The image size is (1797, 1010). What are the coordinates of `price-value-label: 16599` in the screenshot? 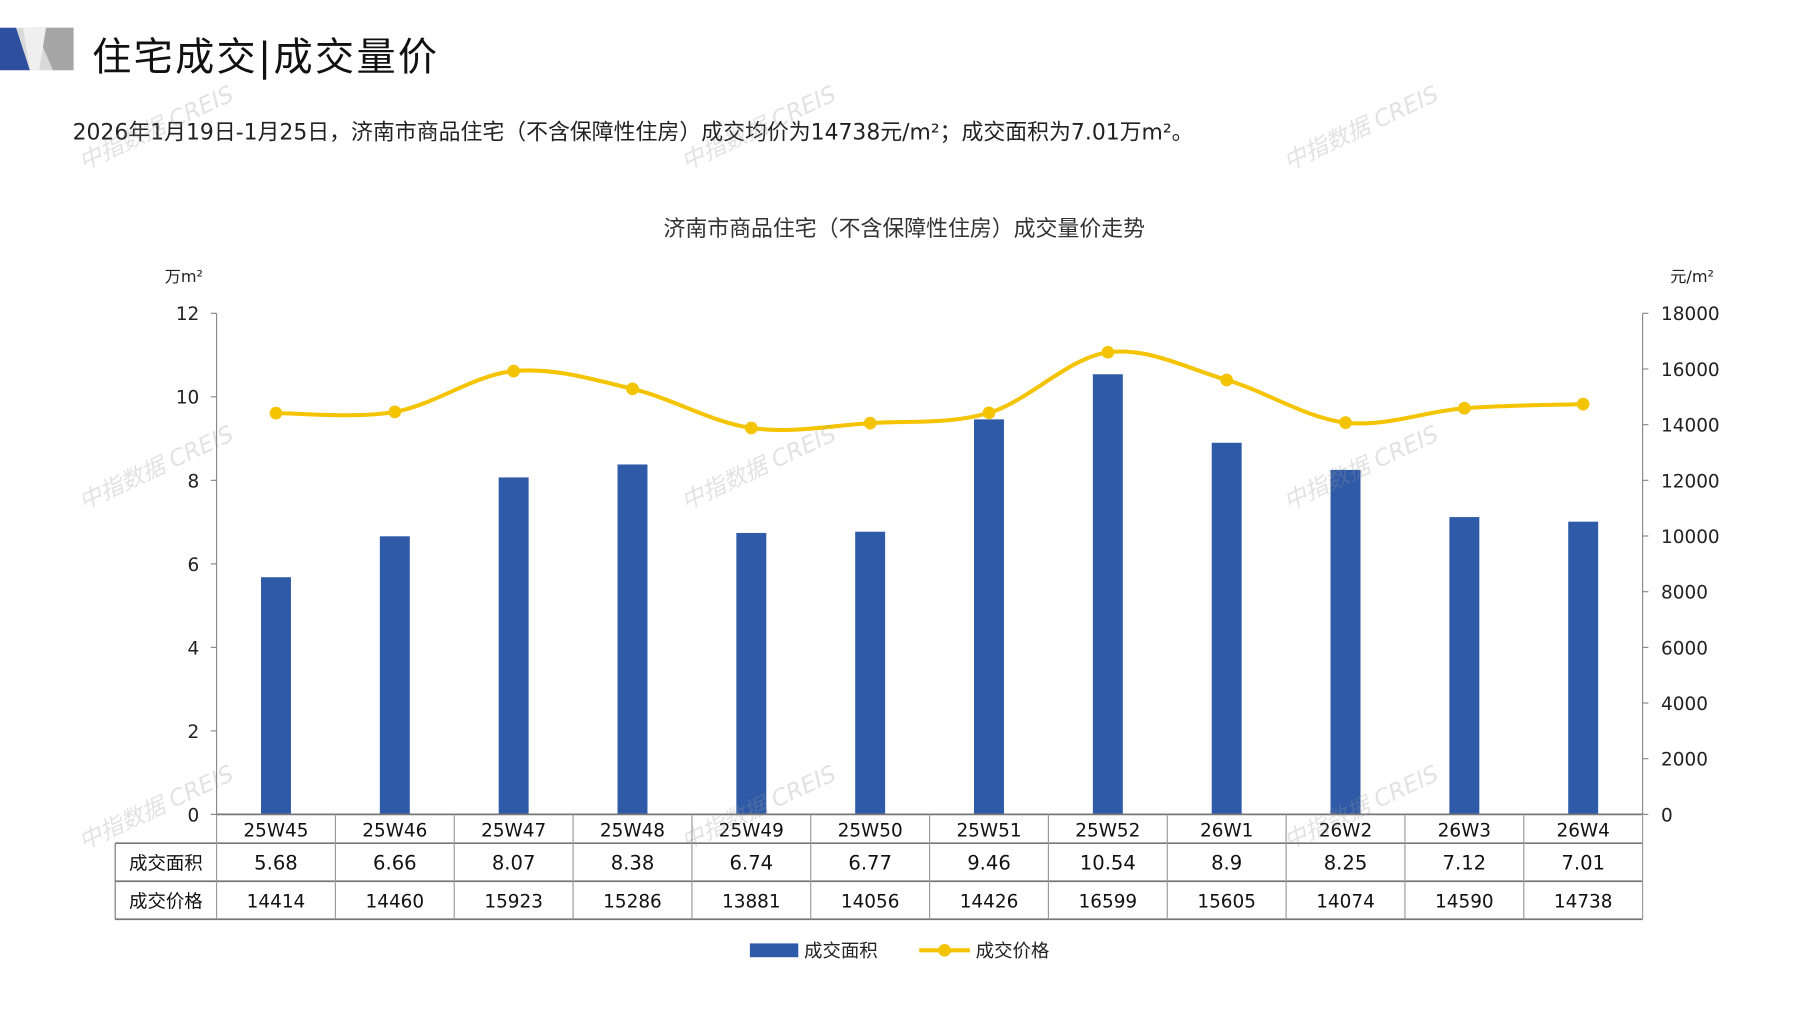 It's located at (1108, 902).